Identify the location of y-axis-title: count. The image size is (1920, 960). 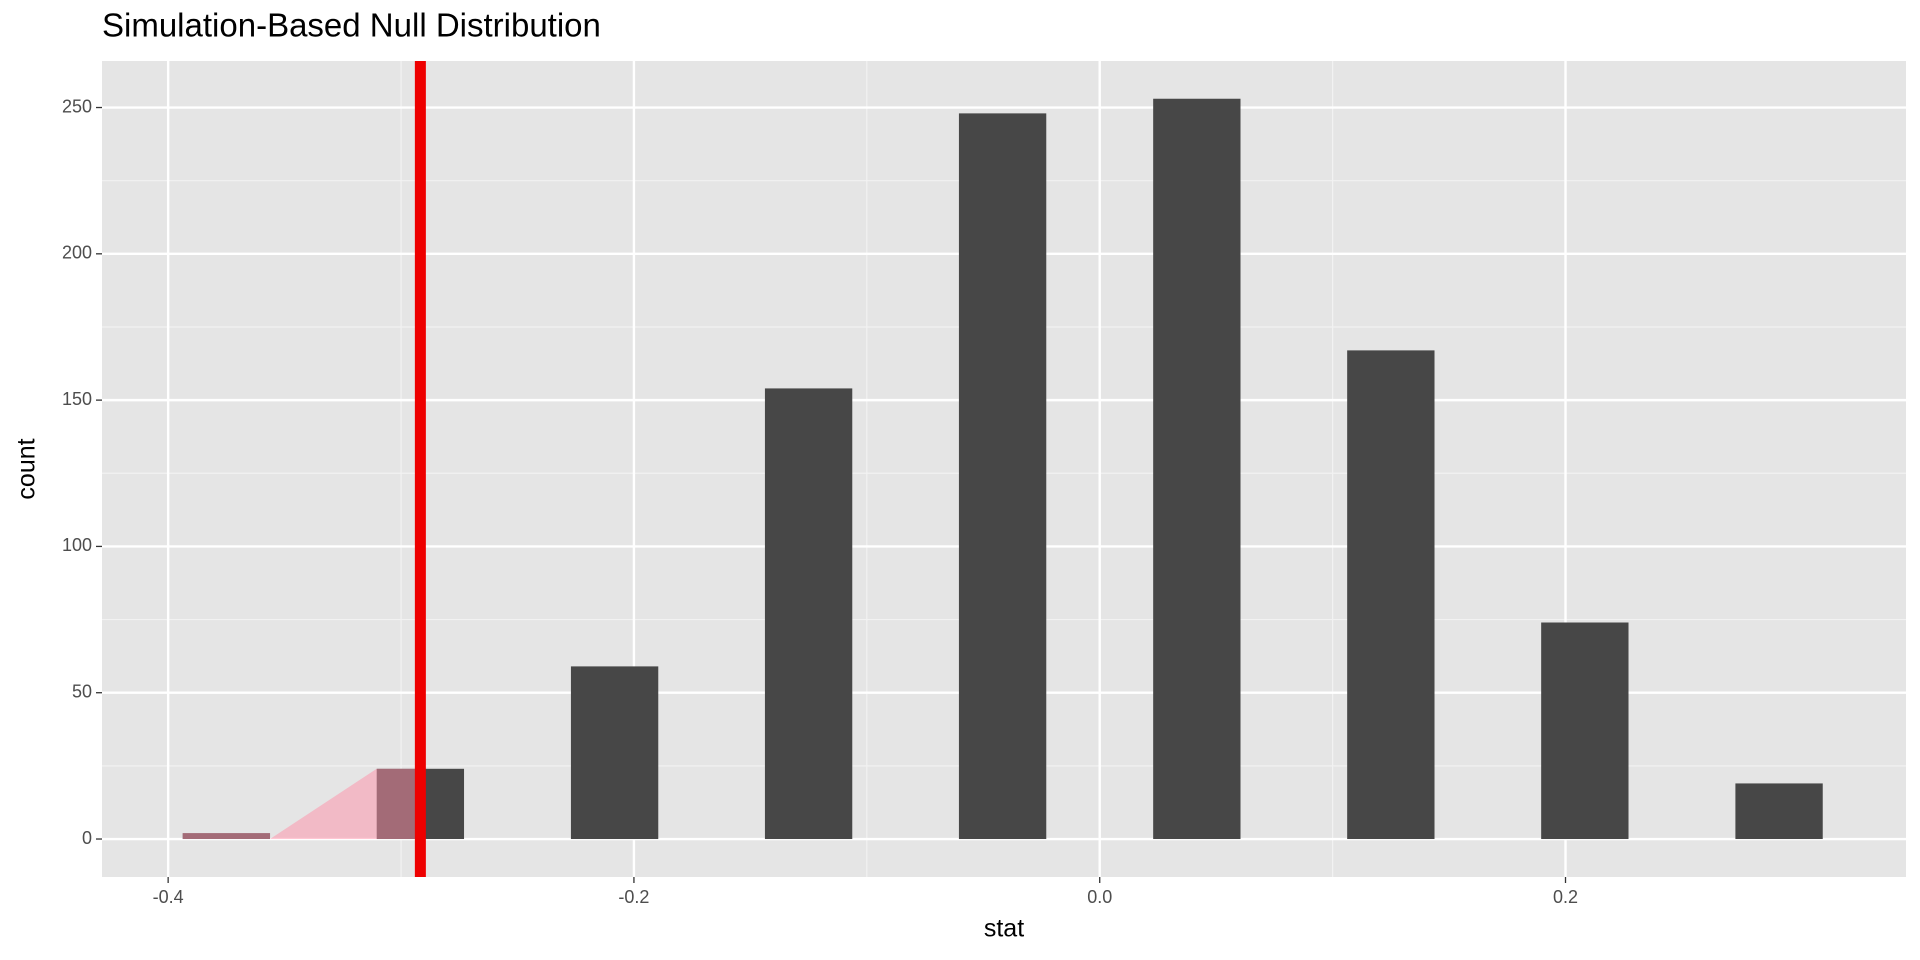
(27, 468).